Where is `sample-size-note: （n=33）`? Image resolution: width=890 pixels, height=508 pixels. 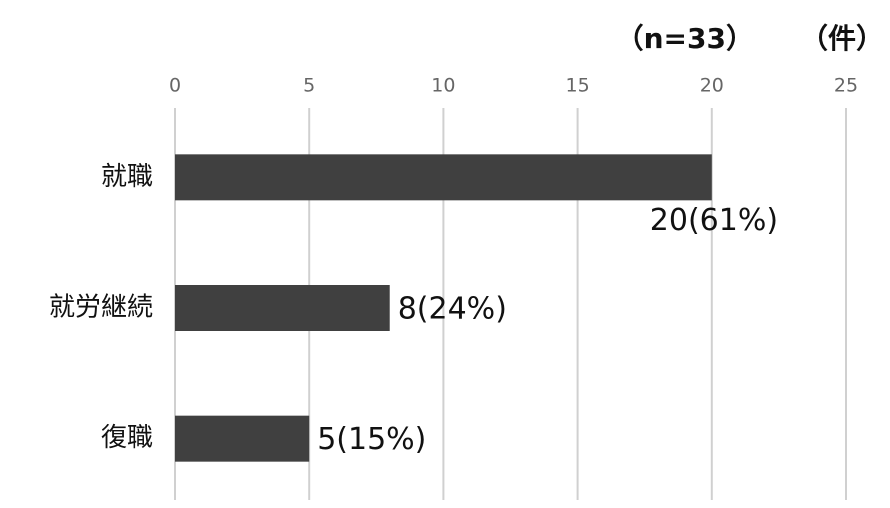 sample-size-note: （n=33） is located at coordinates (685, 38).